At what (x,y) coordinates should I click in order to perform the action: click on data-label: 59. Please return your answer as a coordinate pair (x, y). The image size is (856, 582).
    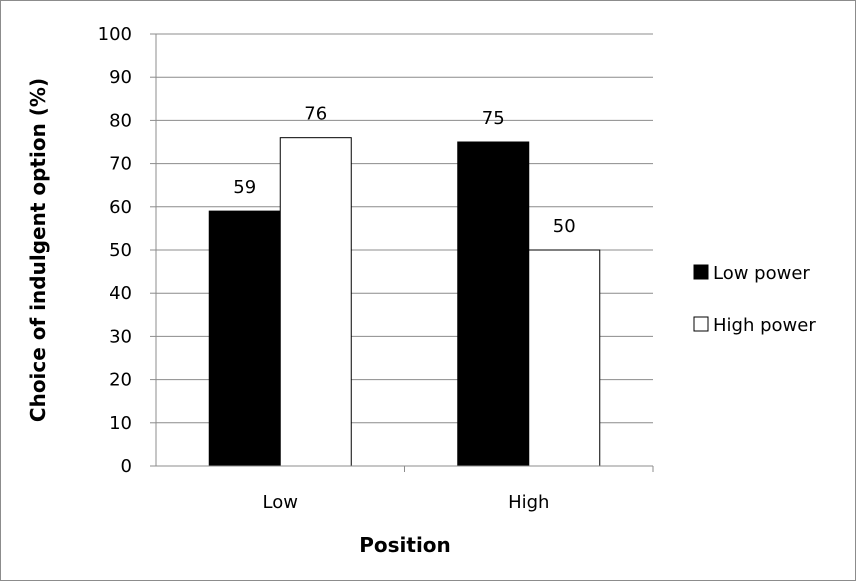
    Looking at the image, I should click on (244, 187).